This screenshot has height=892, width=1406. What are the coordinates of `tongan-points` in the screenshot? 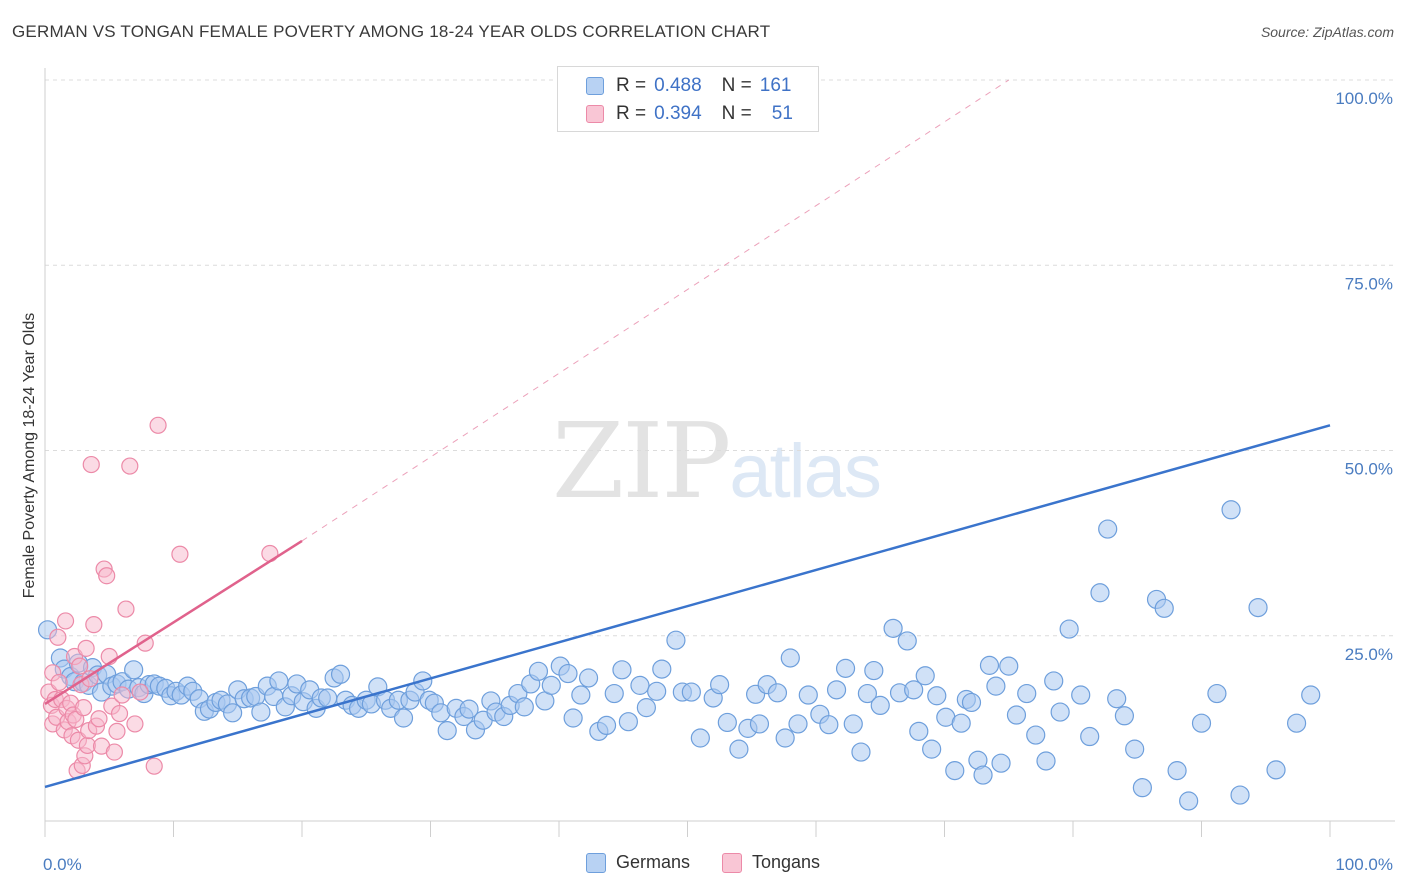 It's located at (159, 598).